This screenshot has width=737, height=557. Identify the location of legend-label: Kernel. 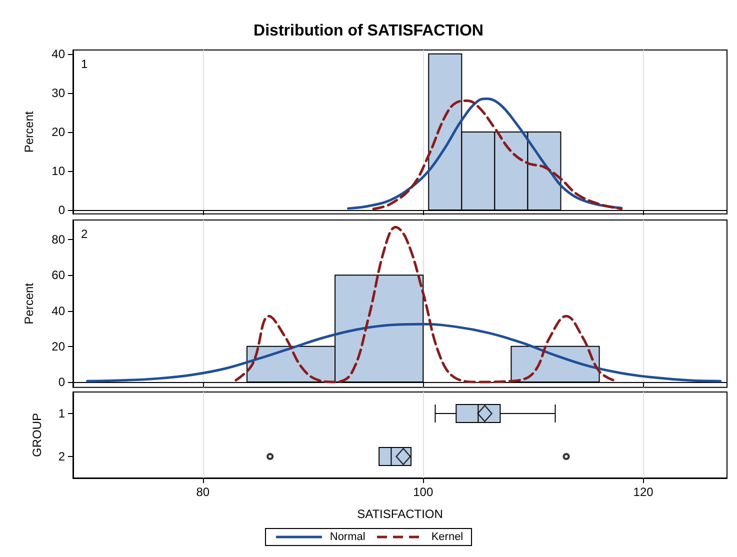
(447, 537).